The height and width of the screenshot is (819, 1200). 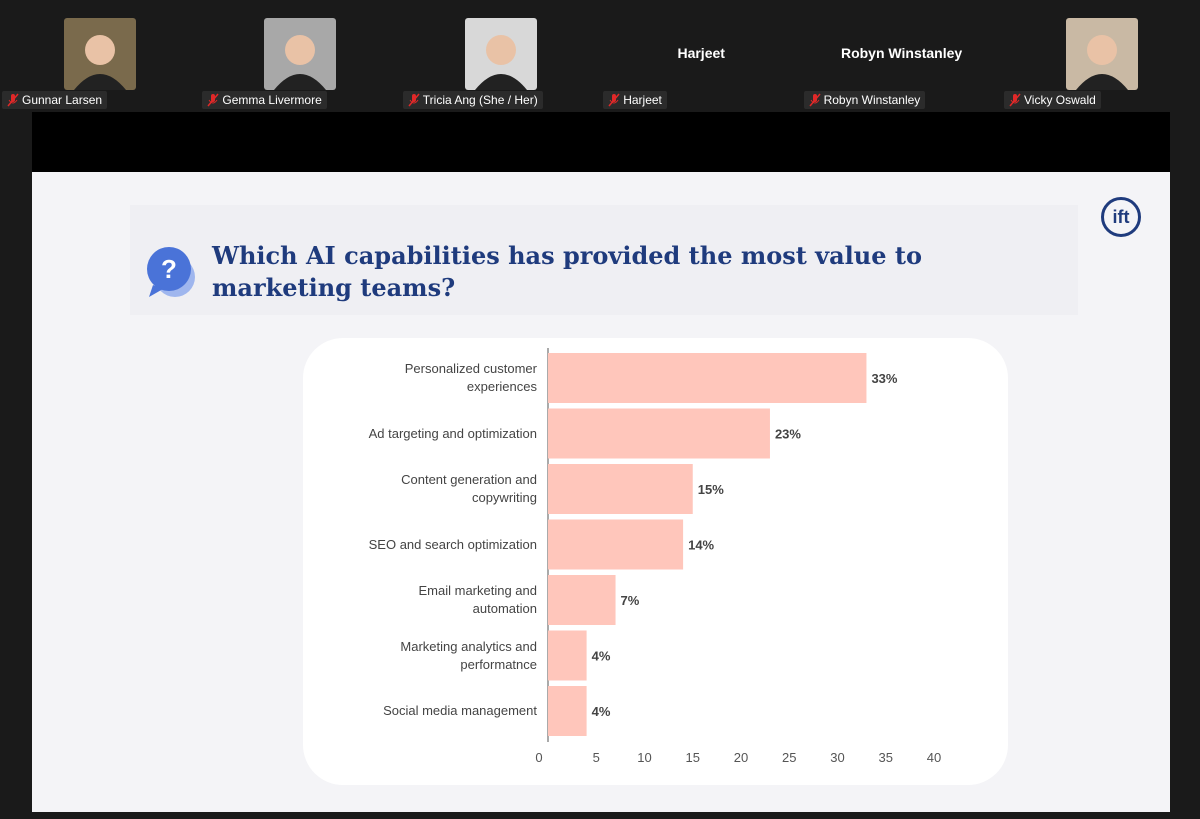 What do you see at coordinates (452, 544) in the screenshot?
I see `y-tick-label: SEO and search optimization` at bounding box center [452, 544].